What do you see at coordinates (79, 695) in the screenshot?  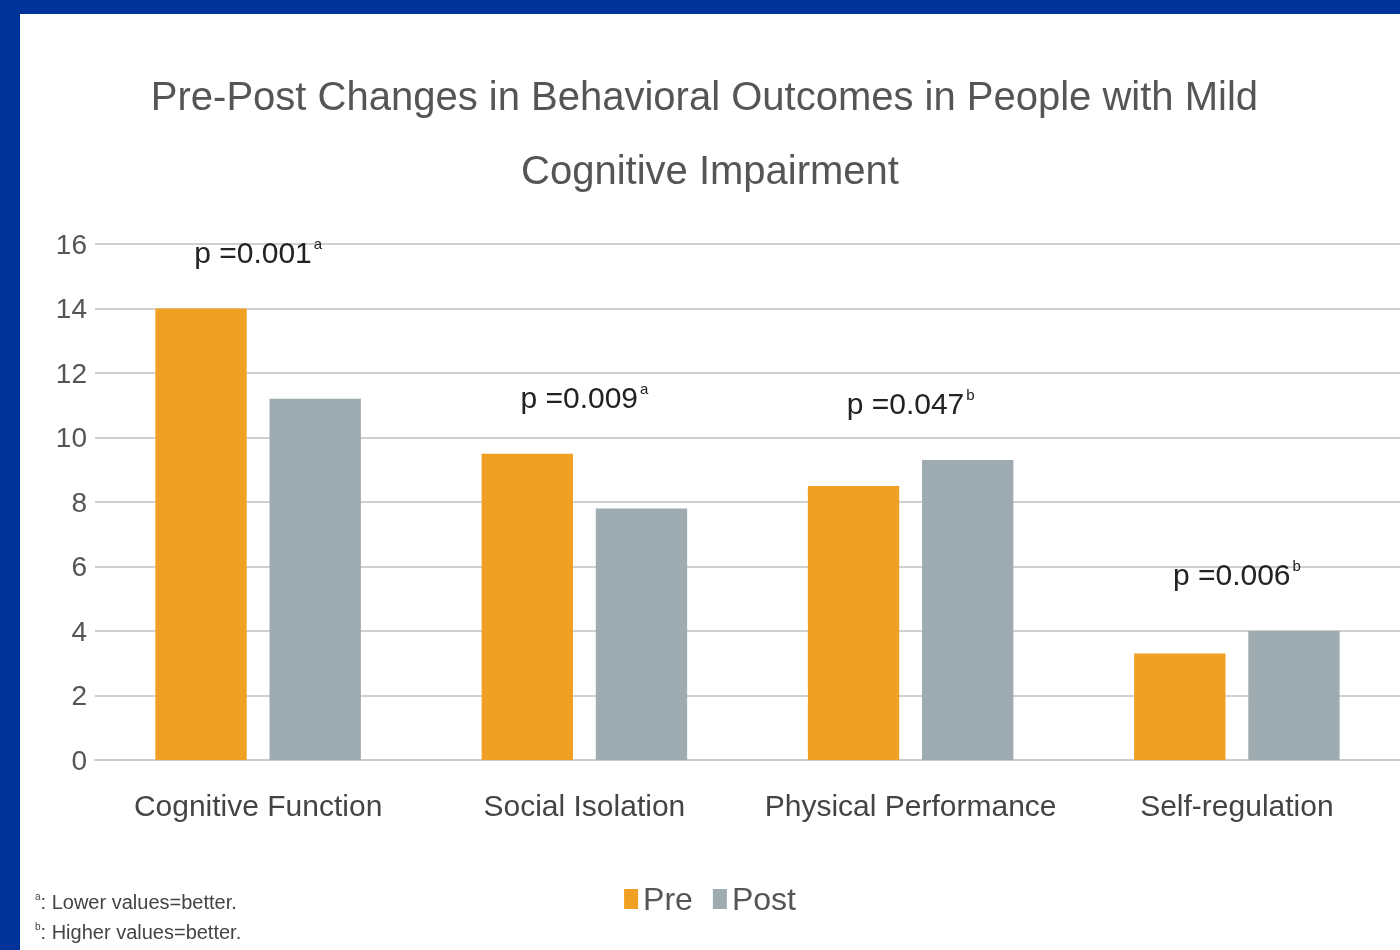 I see `y-tick-label: 2` at bounding box center [79, 695].